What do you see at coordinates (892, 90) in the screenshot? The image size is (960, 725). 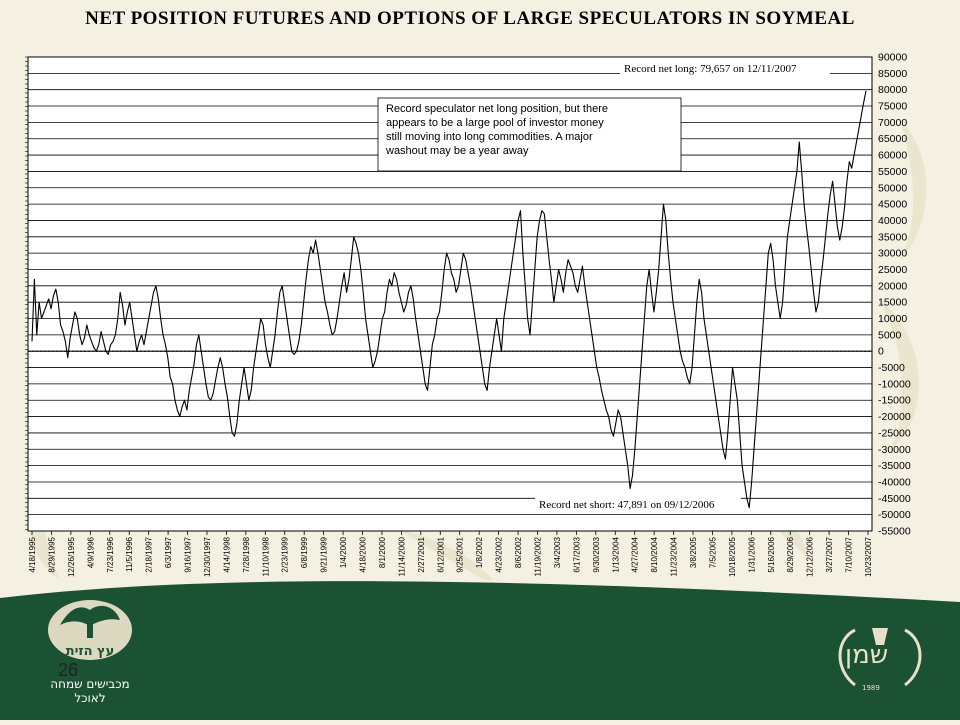 I see `y-tick-label: 80000` at bounding box center [892, 90].